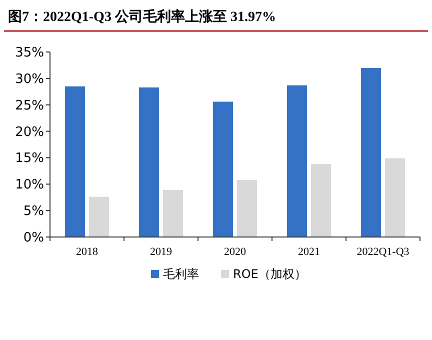 This screenshot has height=340, width=432. Describe the element at coordinates (33, 238) in the screenshot. I see `y-tick-label: 0%` at that location.